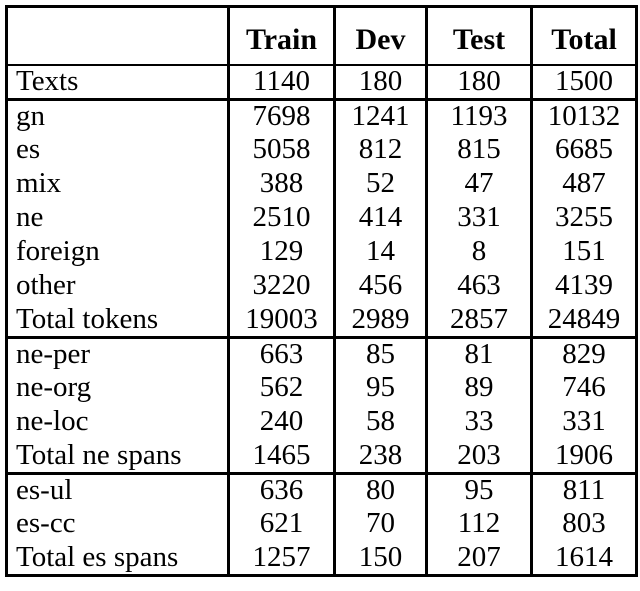  I want to click on row-label: foreign, so click(117, 252).